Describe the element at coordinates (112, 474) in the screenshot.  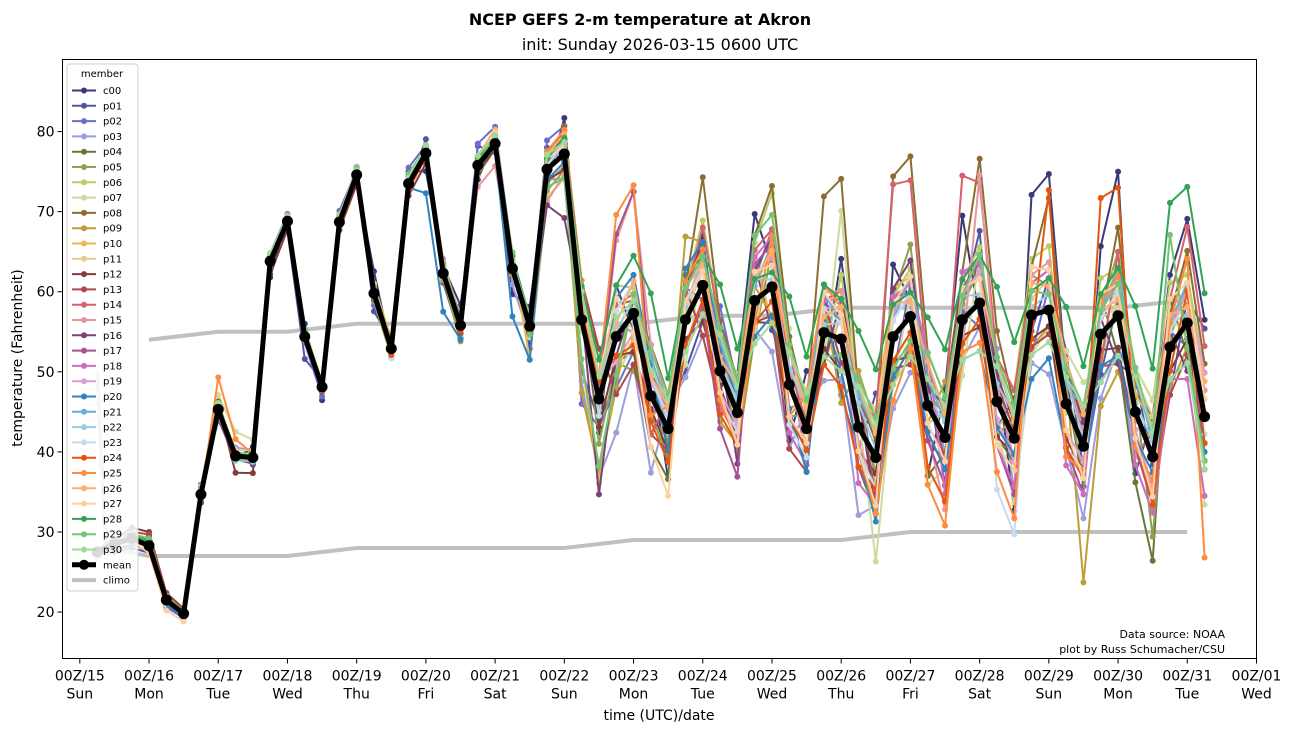
I see `legend-label: p25` at that location.